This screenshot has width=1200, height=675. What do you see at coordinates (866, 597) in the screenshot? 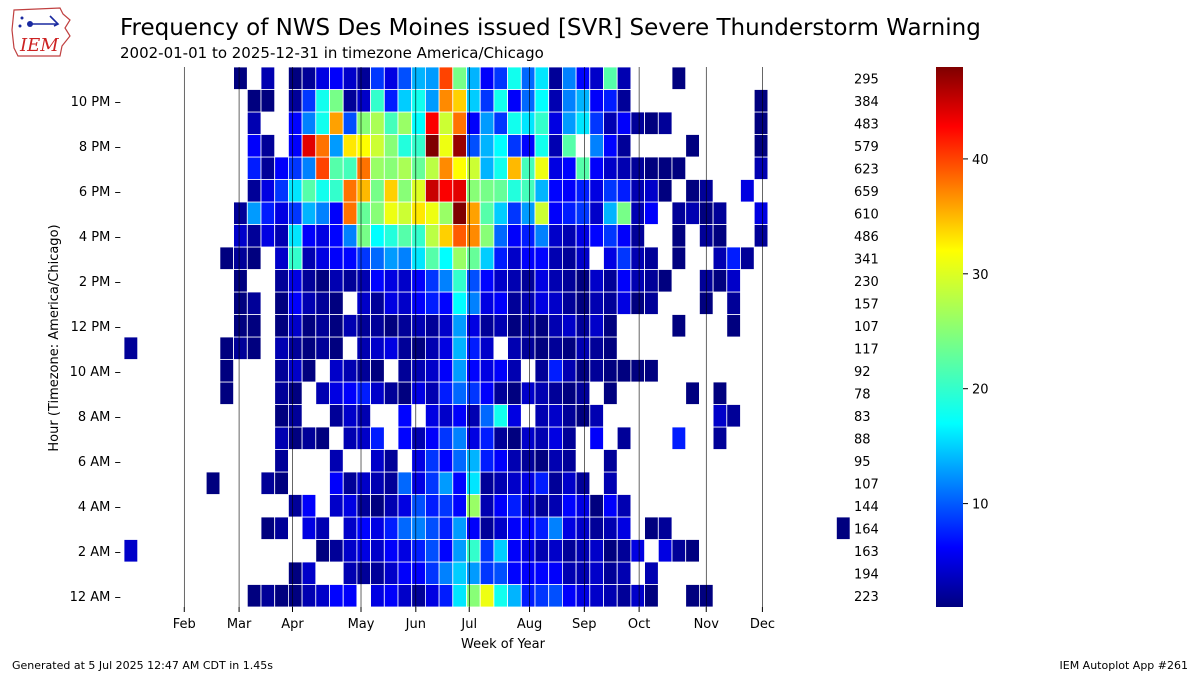
I see `hourly-total-label: 223` at bounding box center [866, 597].